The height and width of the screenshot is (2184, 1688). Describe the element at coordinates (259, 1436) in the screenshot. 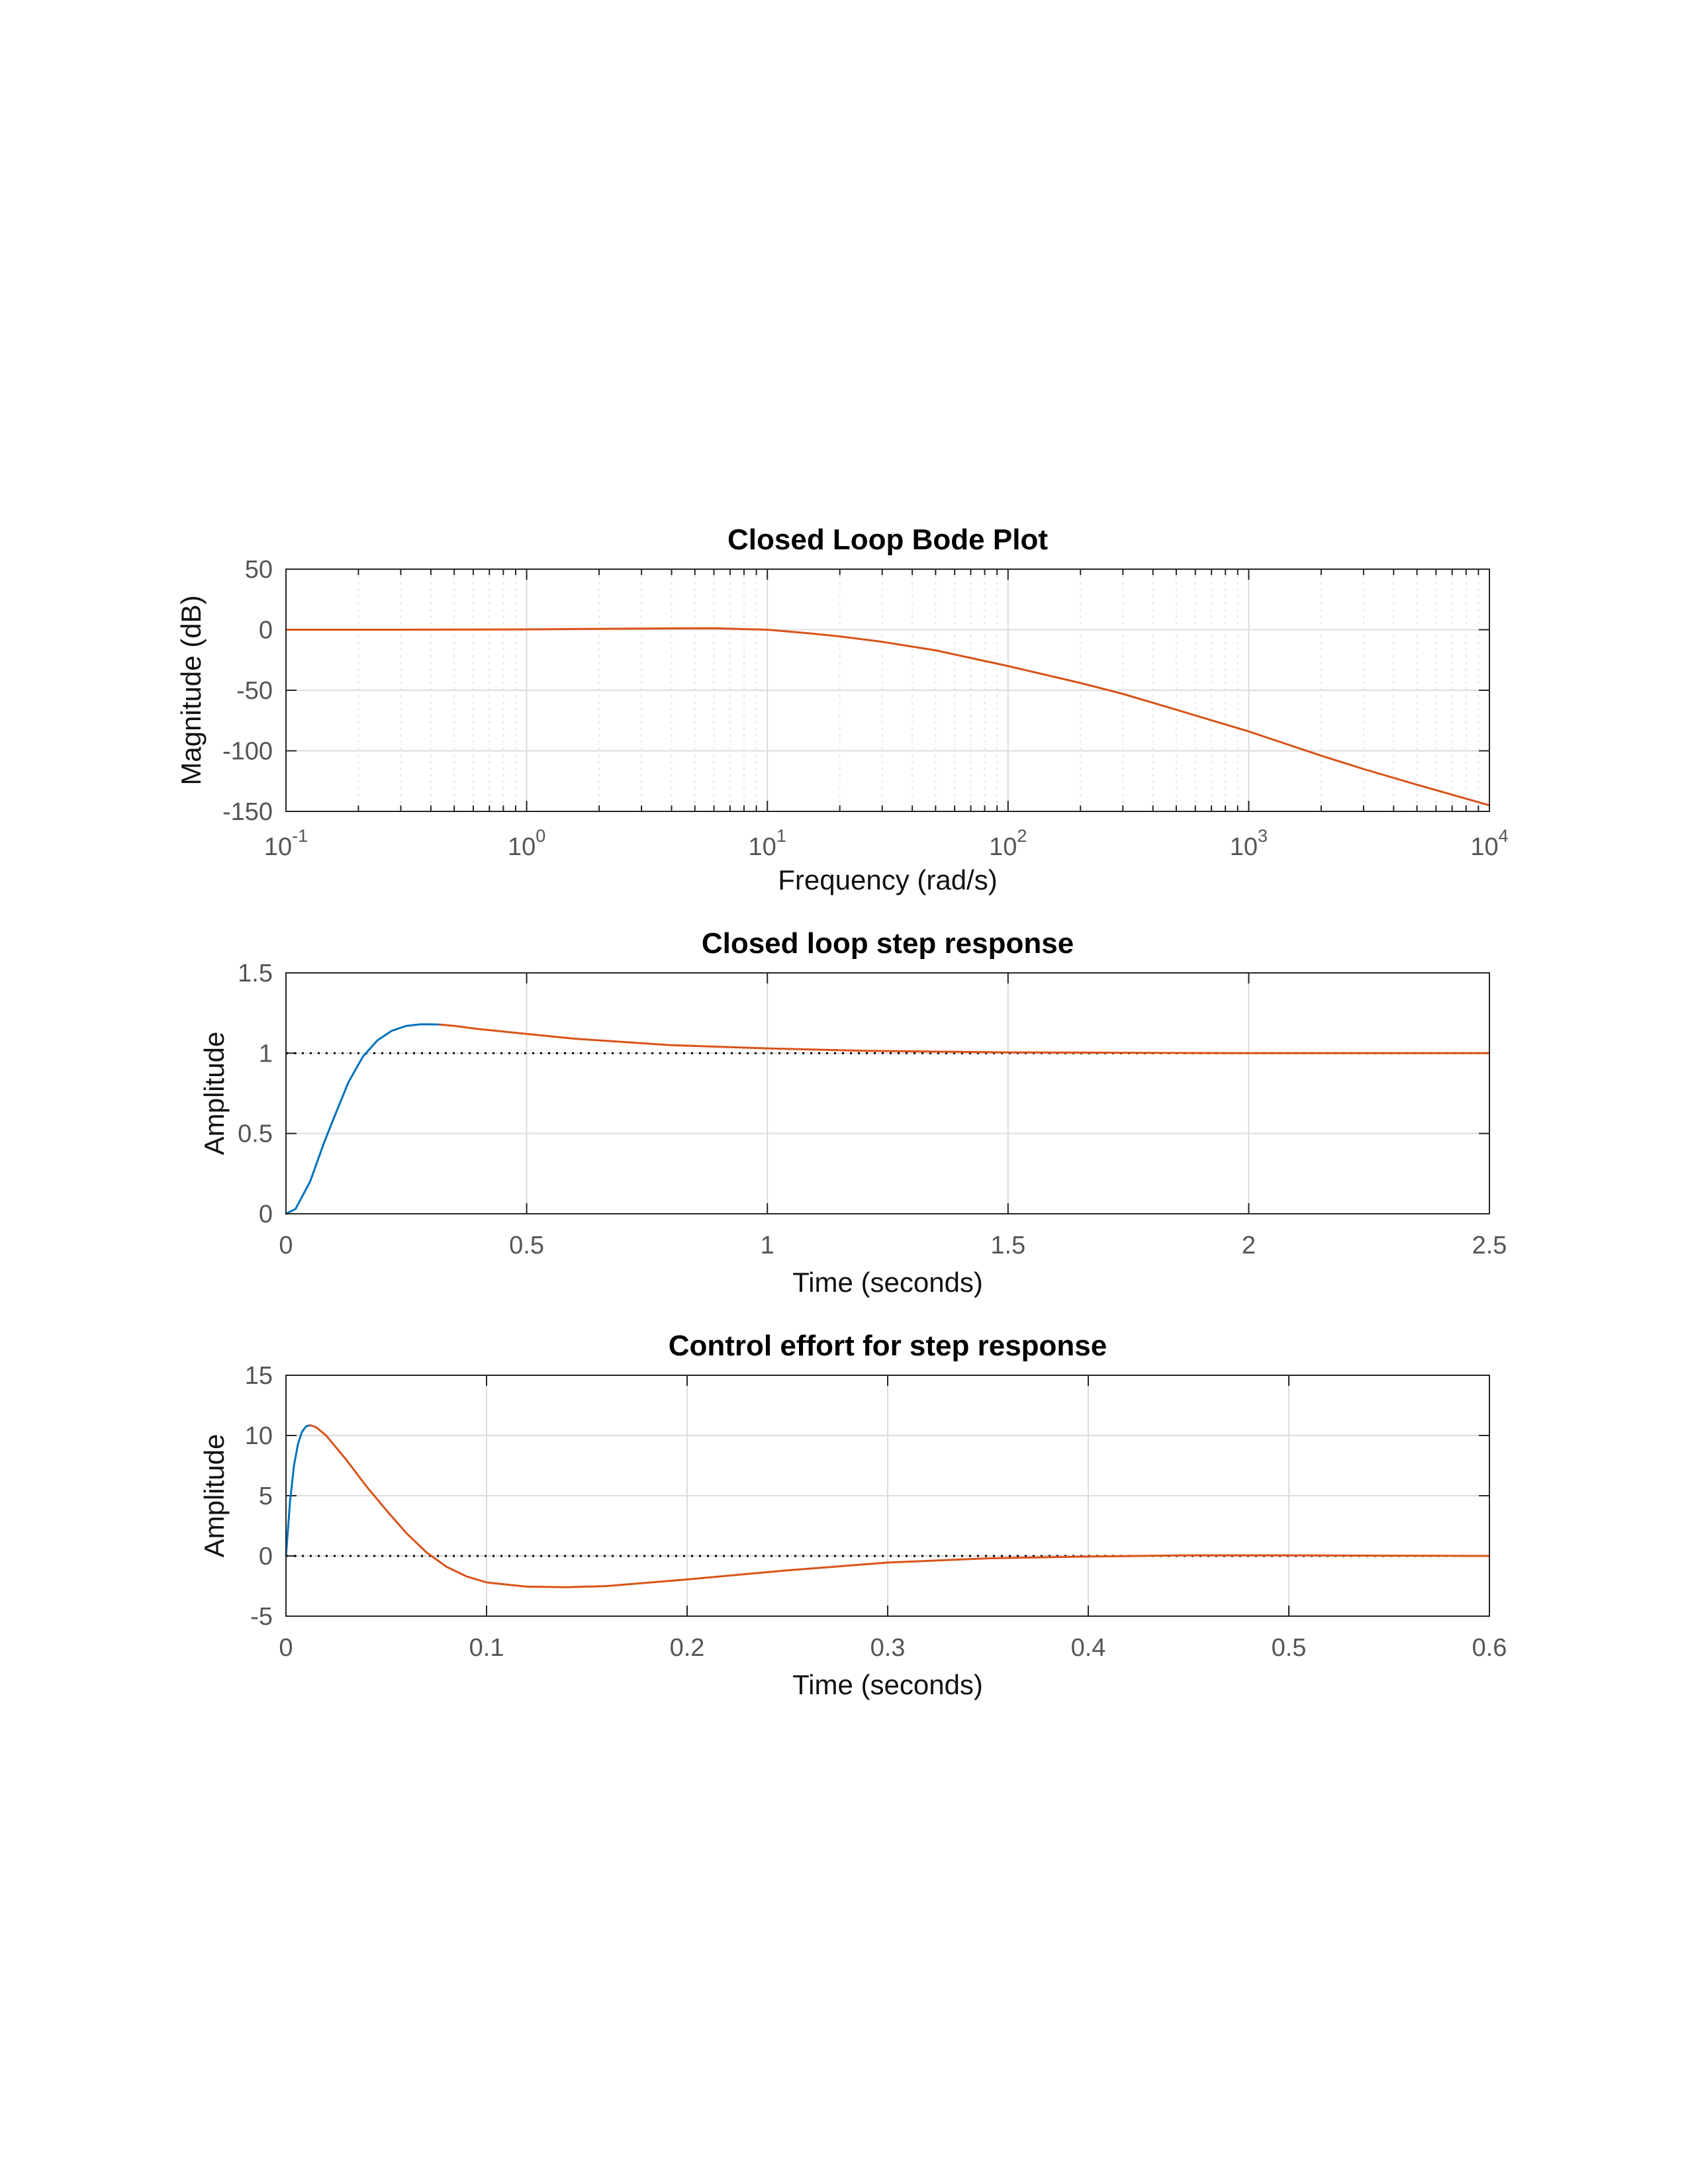

I see `chart-3-y-tick-label: 10` at that location.